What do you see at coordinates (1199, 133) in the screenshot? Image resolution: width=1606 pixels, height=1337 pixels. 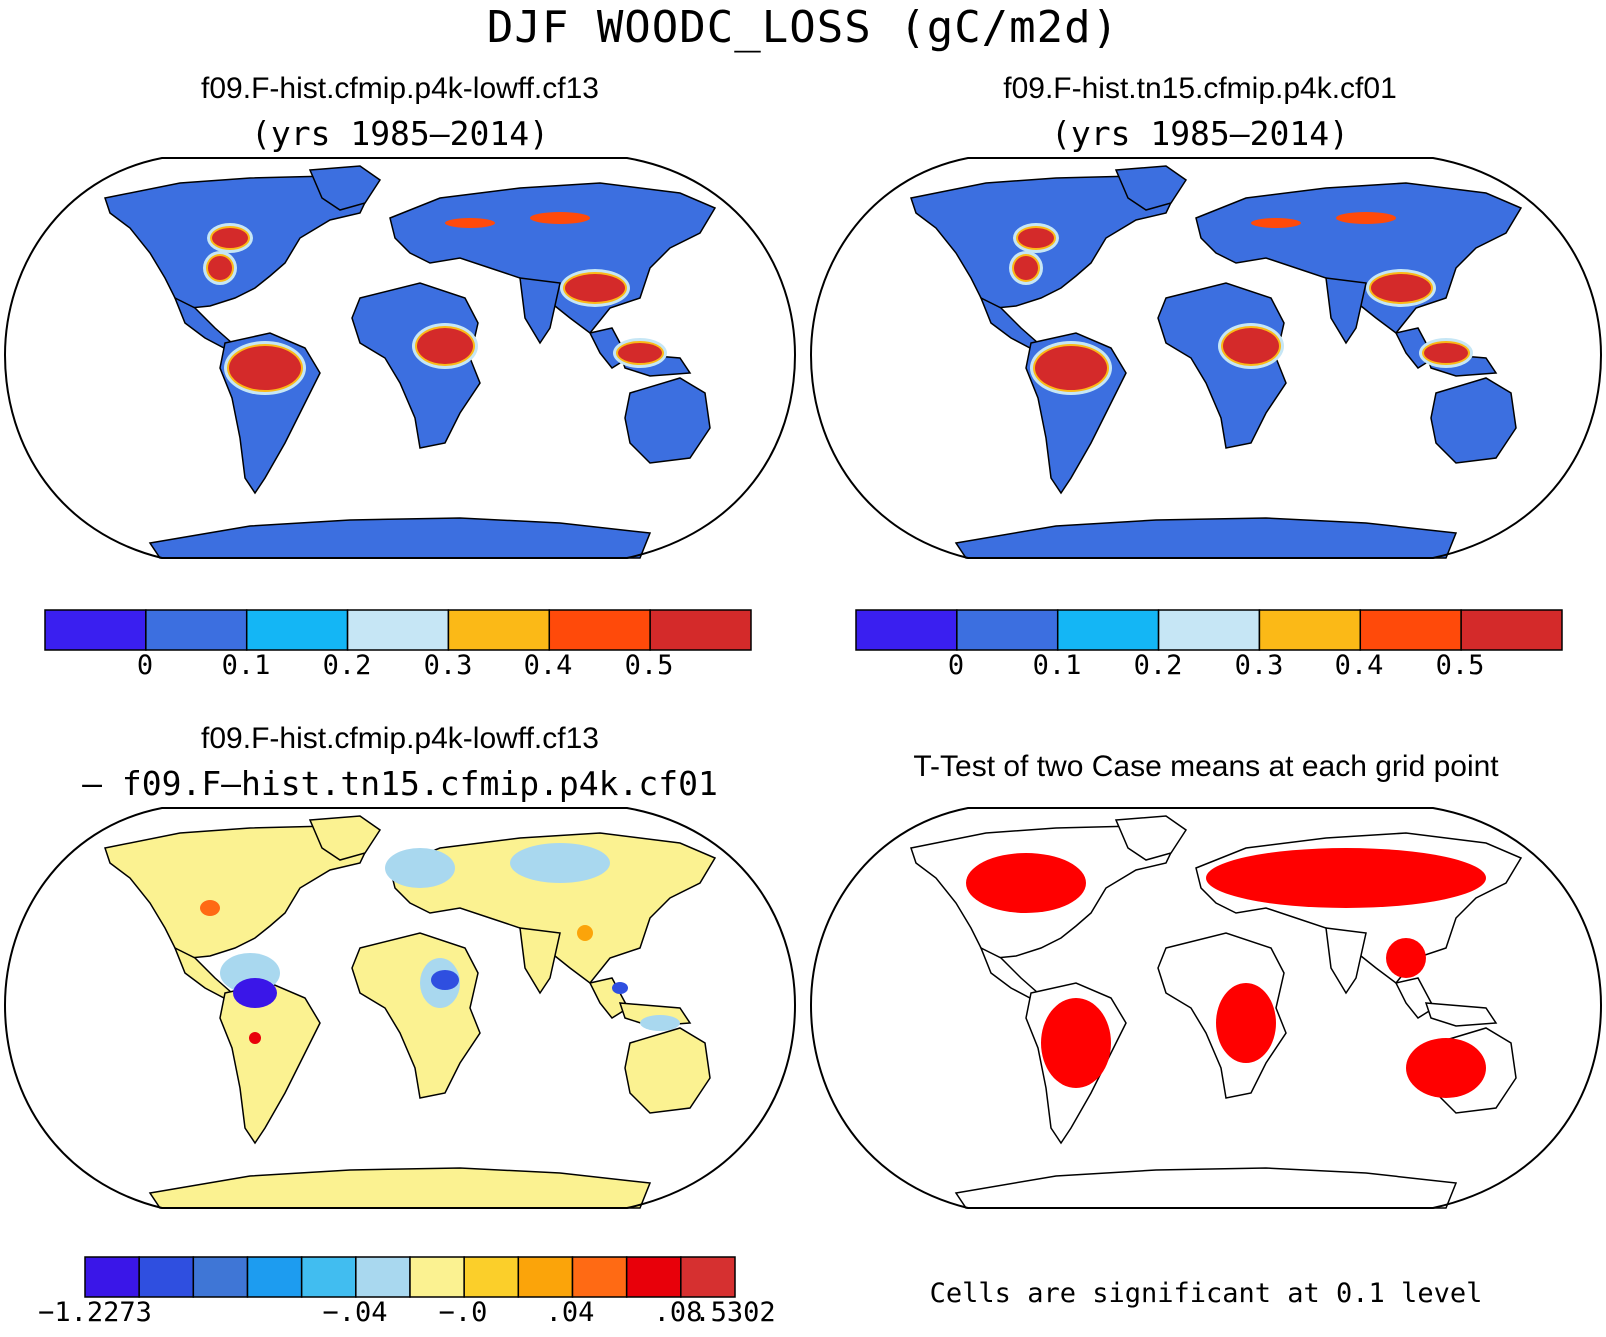 I see `panel-top-right-subtitle: (yrs 1985–2014)` at bounding box center [1199, 133].